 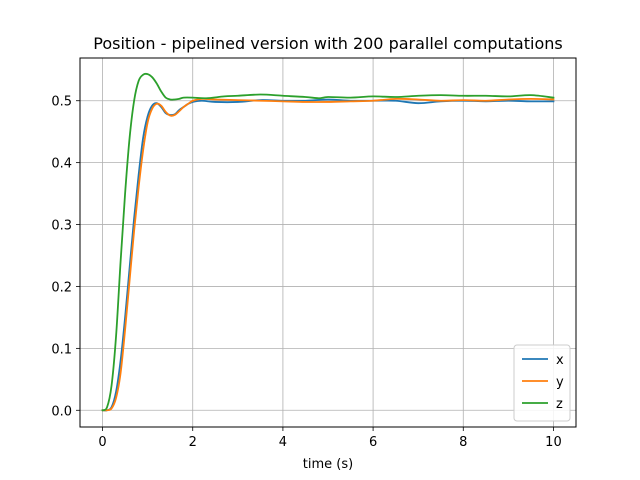 What do you see at coordinates (102, 442) in the screenshot?
I see `x-tick-label: 0` at bounding box center [102, 442].